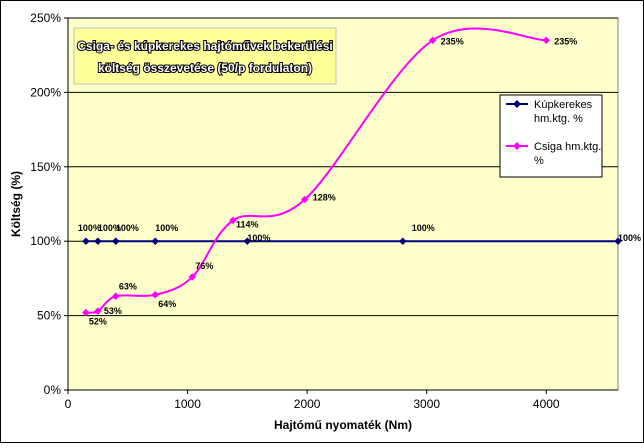 The height and width of the screenshot is (448, 644). What do you see at coordinates (426, 404) in the screenshot?
I see `x-tick-label: 3000` at bounding box center [426, 404].